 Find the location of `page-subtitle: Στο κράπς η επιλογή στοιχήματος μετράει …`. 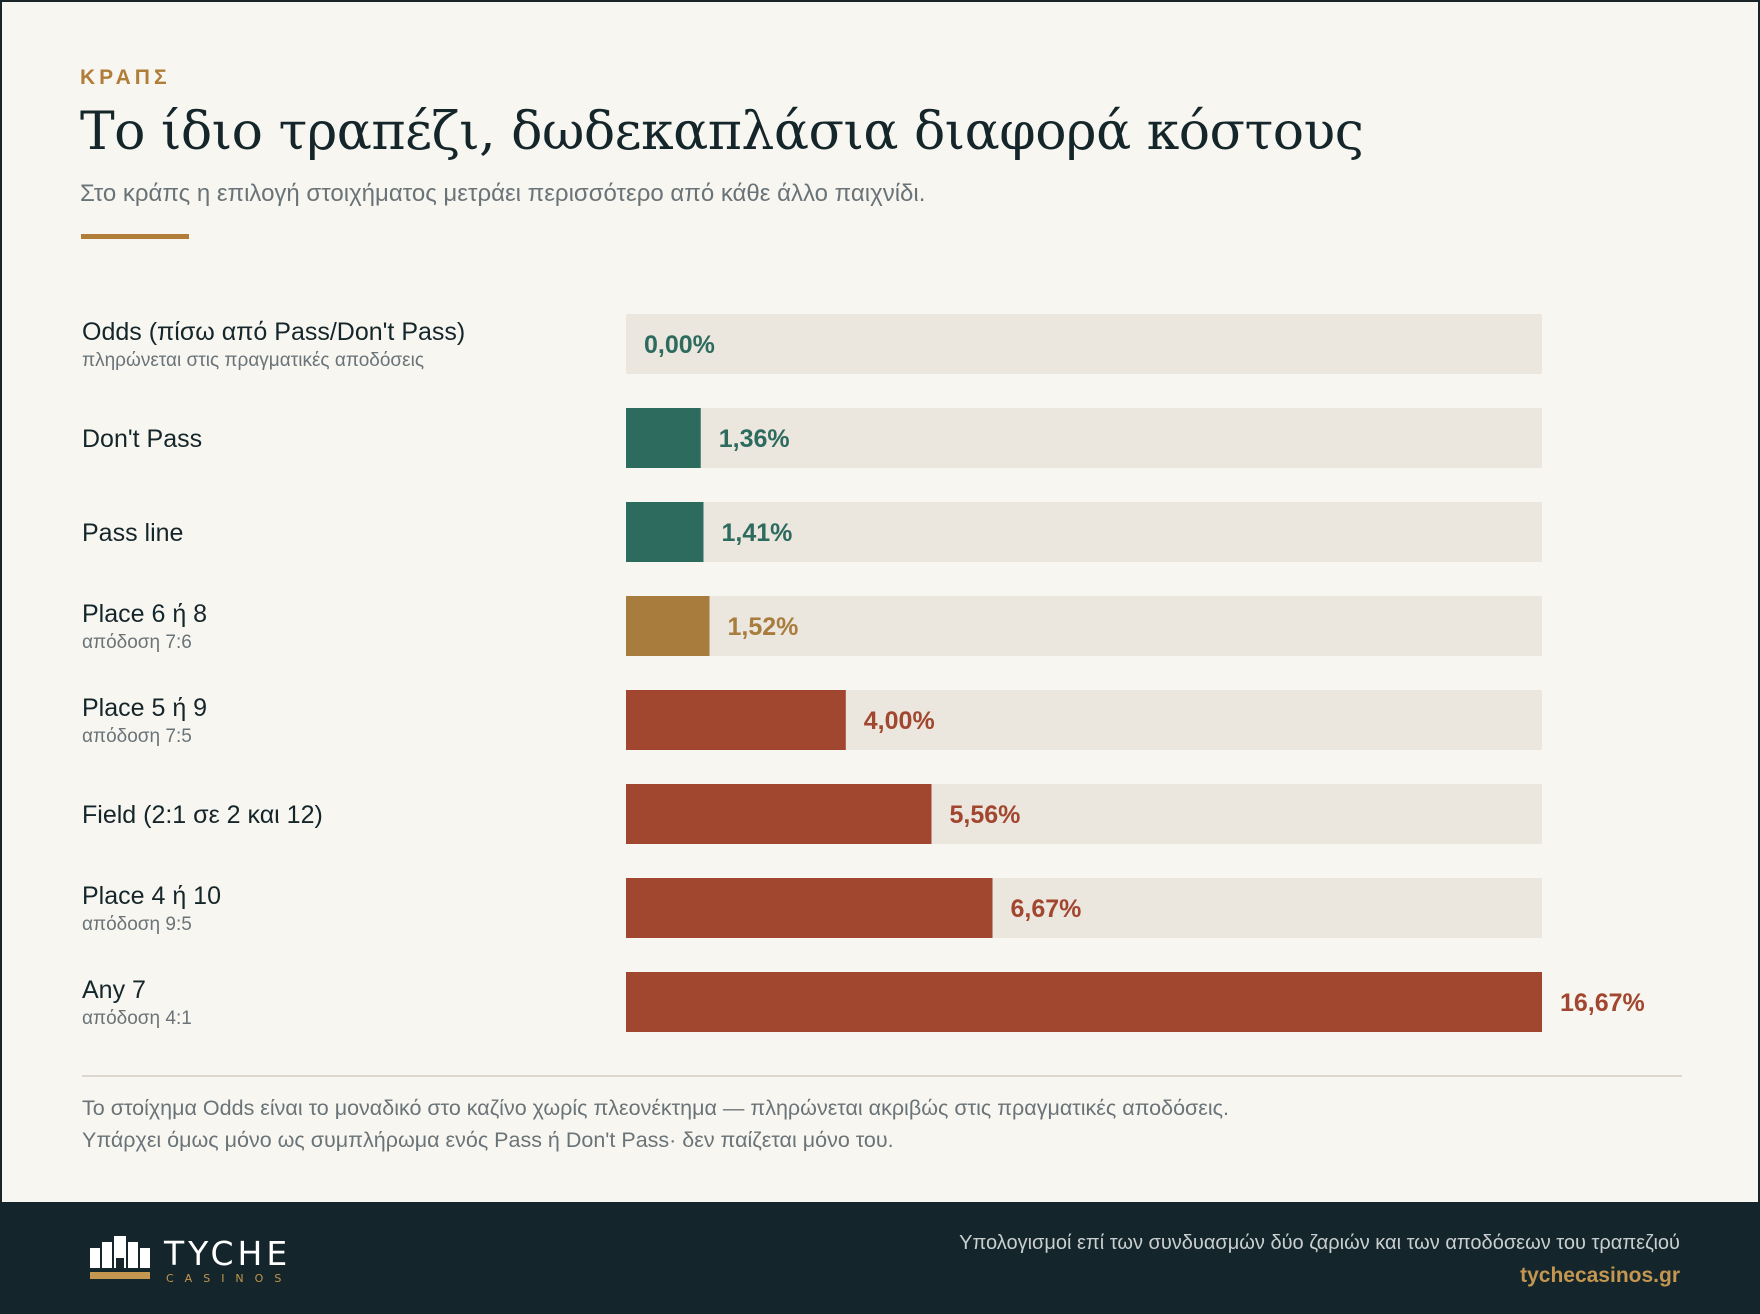

page-subtitle: Στο κράπς η επιλογή στοιχήματος μετράει … is located at coordinates (503, 193).